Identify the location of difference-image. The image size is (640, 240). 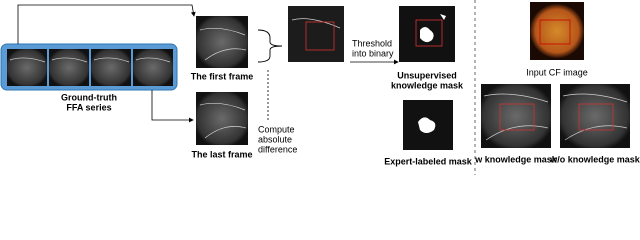
(316, 34).